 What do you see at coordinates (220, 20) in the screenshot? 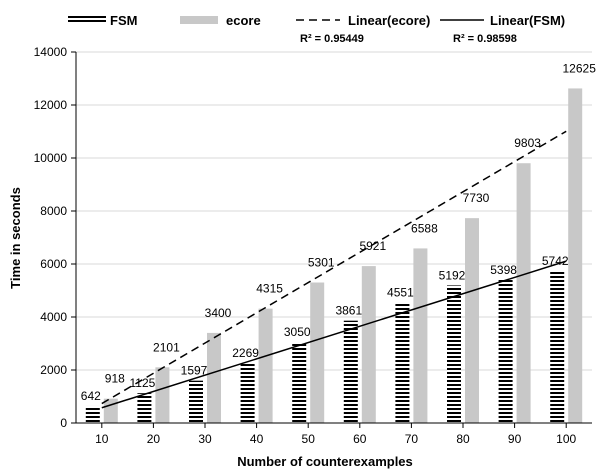
I see `legend-item-ecore: ecore` at bounding box center [220, 20].